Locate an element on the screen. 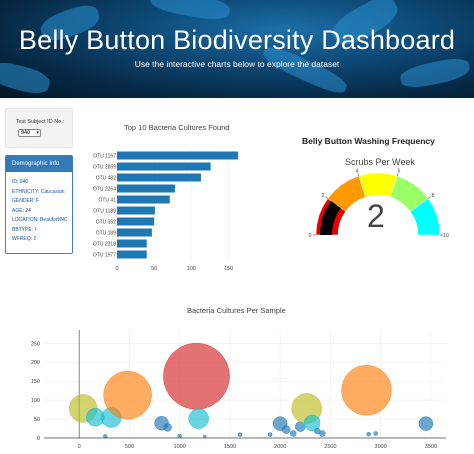 The height and width of the screenshot is (454, 474). bar-x-tick-label: 150 is located at coordinates (228, 268).